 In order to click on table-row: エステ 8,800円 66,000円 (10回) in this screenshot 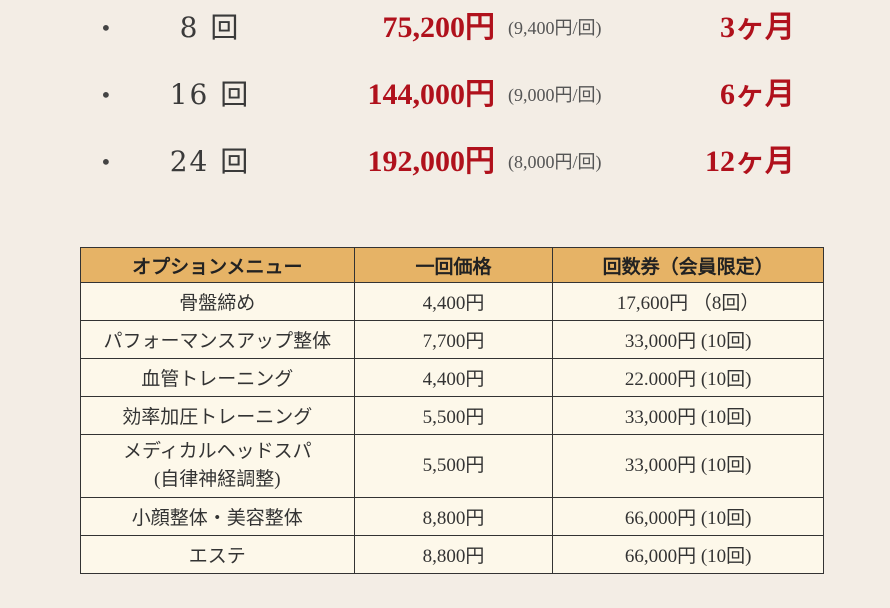, I will do `click(452, 554)`.